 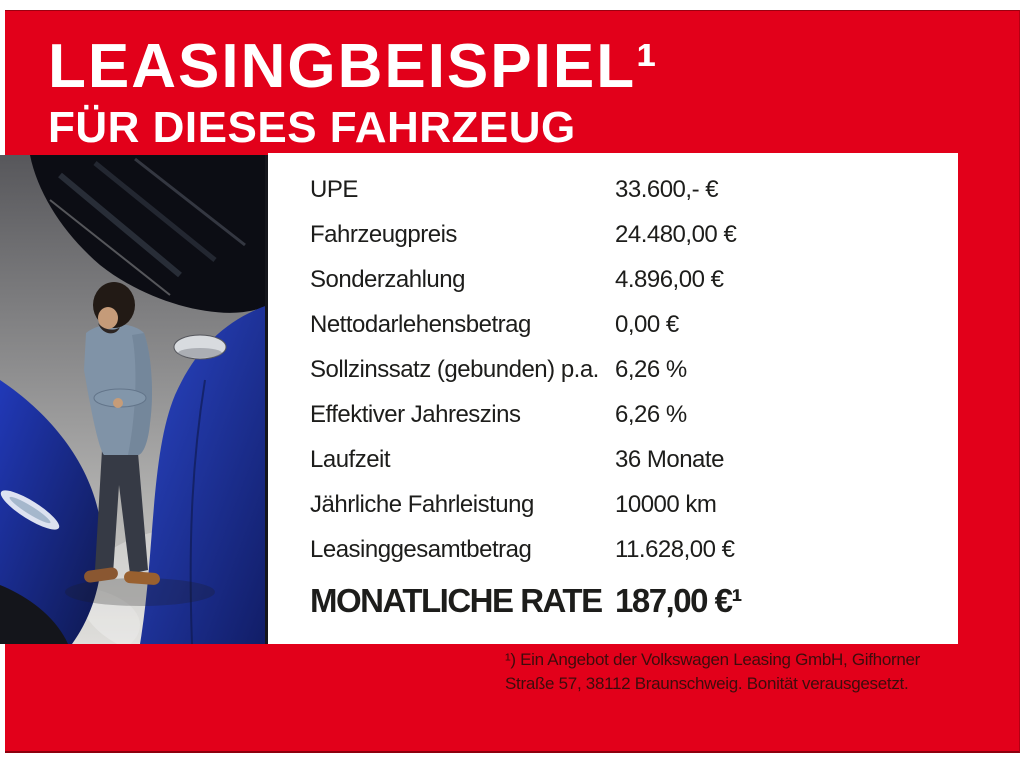 What do you see at coordinates (666, 504) in the screenshot?
I see `row-value: 10000 km` at bounding box center [666, 504].